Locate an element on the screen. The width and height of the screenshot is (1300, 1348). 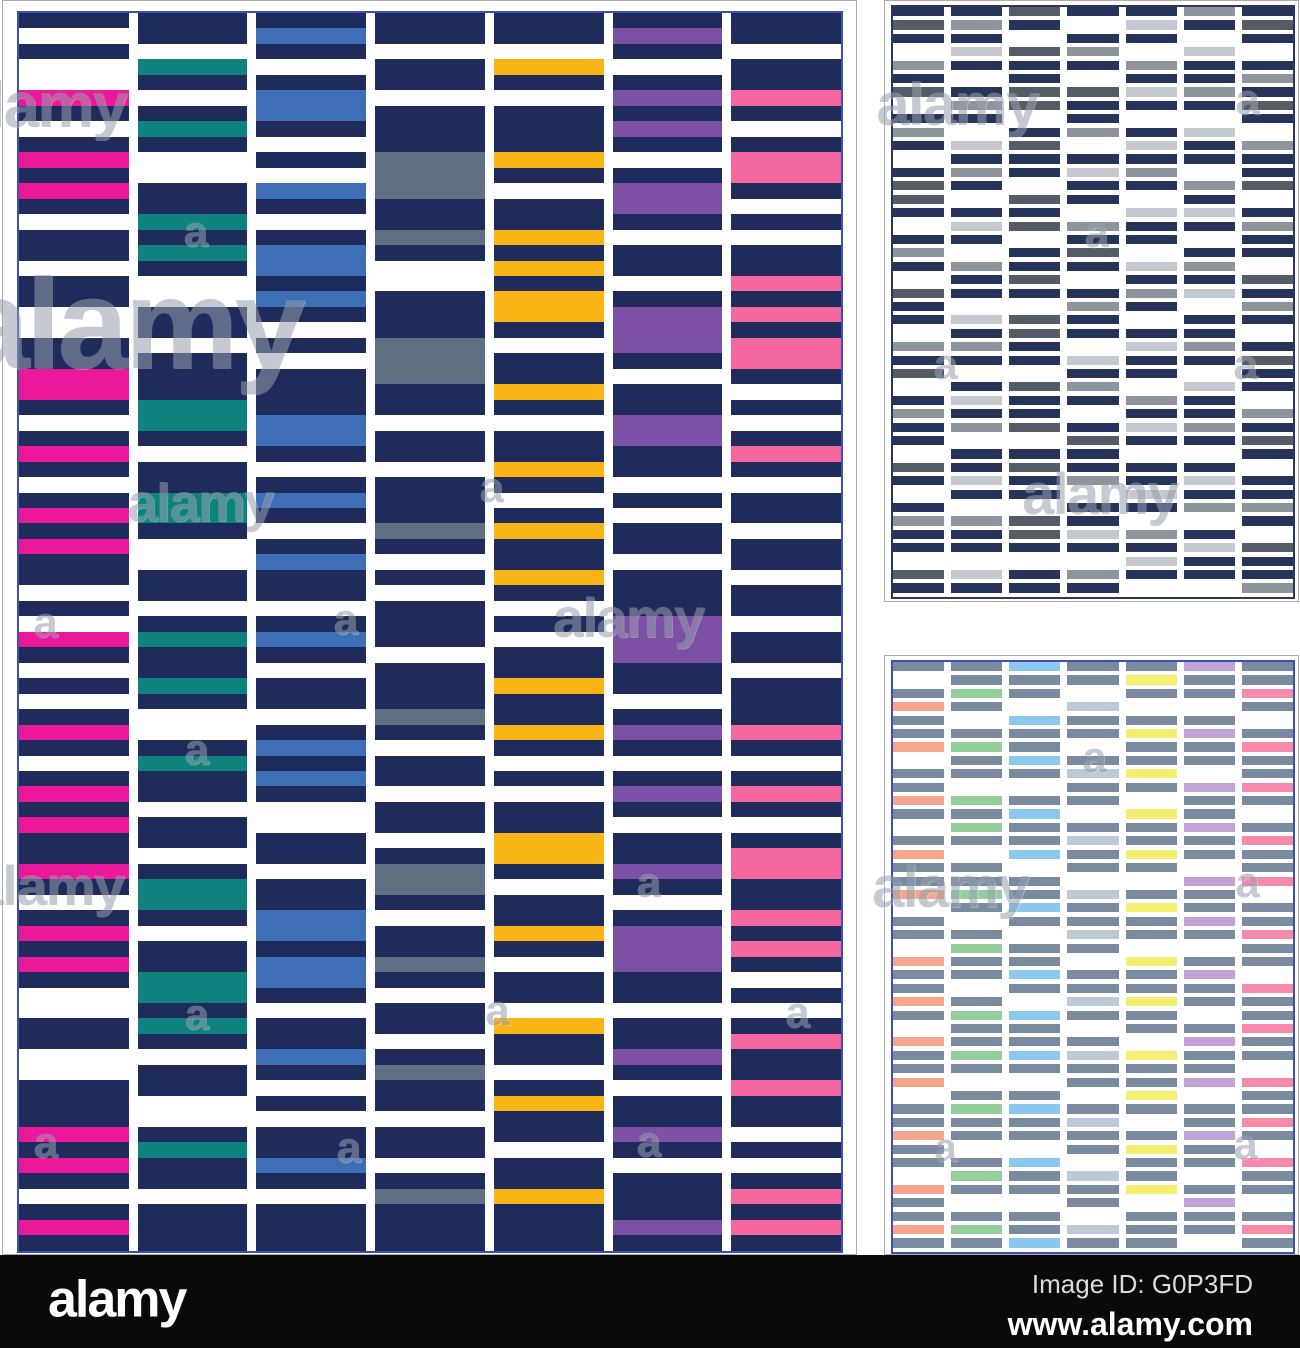
monochrome-artwork-card is located at coordinates (1091, 301).